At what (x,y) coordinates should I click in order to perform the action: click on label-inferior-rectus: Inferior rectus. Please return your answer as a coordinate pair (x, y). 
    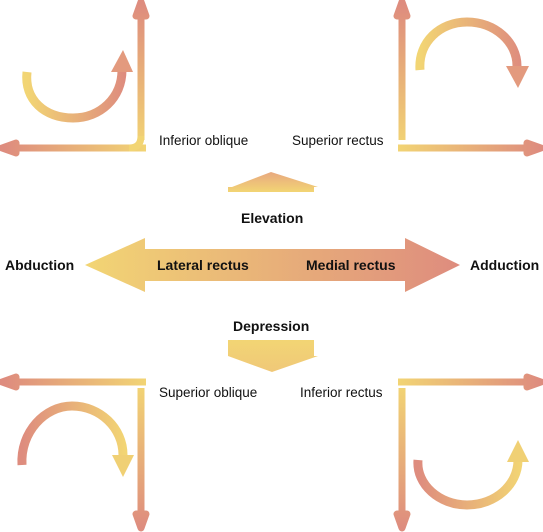
    Looking at the image, I should click on (341, 392).